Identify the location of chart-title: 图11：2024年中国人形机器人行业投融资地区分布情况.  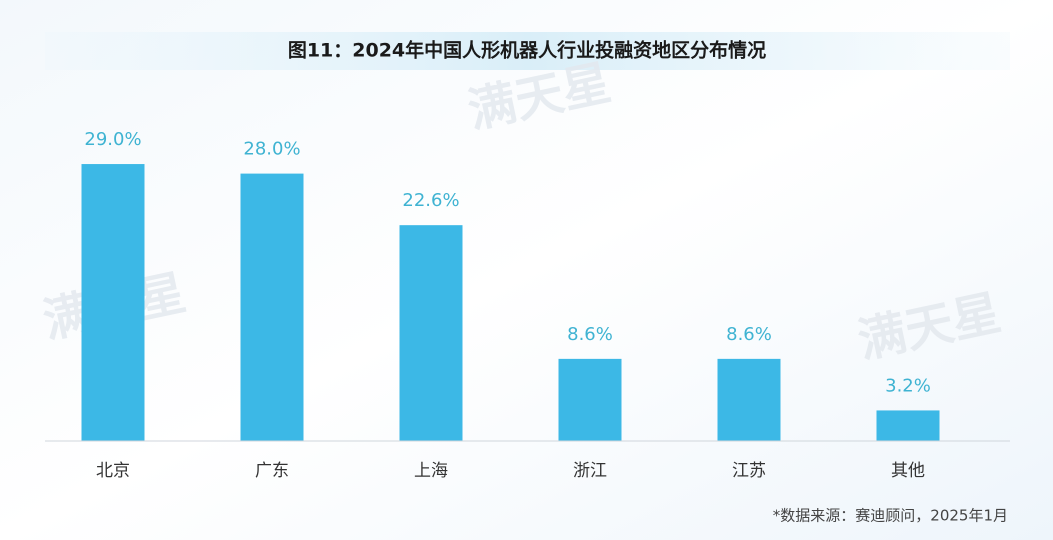
(527, 50).